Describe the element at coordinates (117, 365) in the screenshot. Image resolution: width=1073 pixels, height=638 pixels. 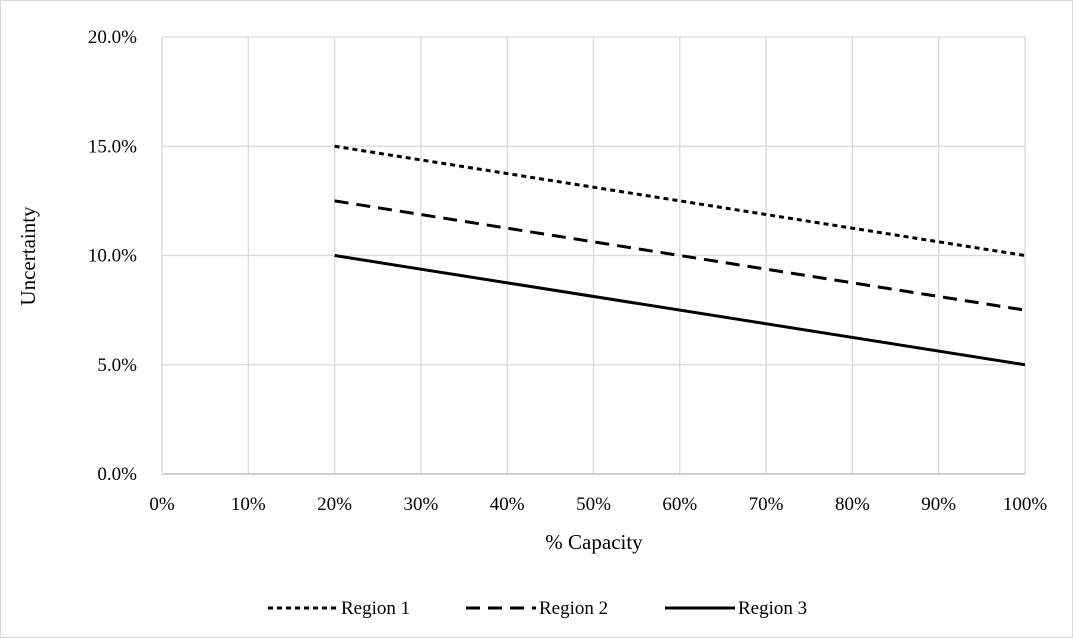
I see `y-tick-label-1: 5.0%` at that location.